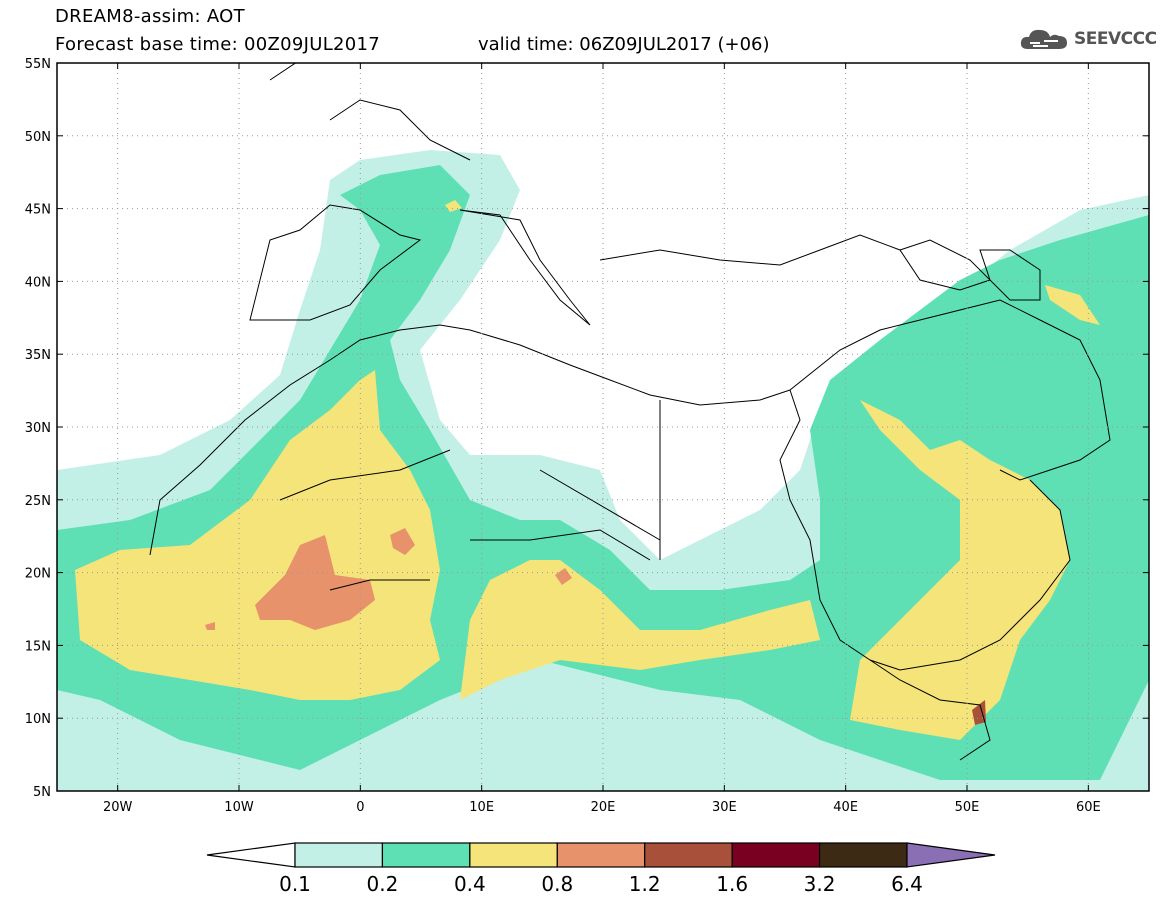  I want to click on seevccc-logo: SEEVCCC, so click(1087, 39).